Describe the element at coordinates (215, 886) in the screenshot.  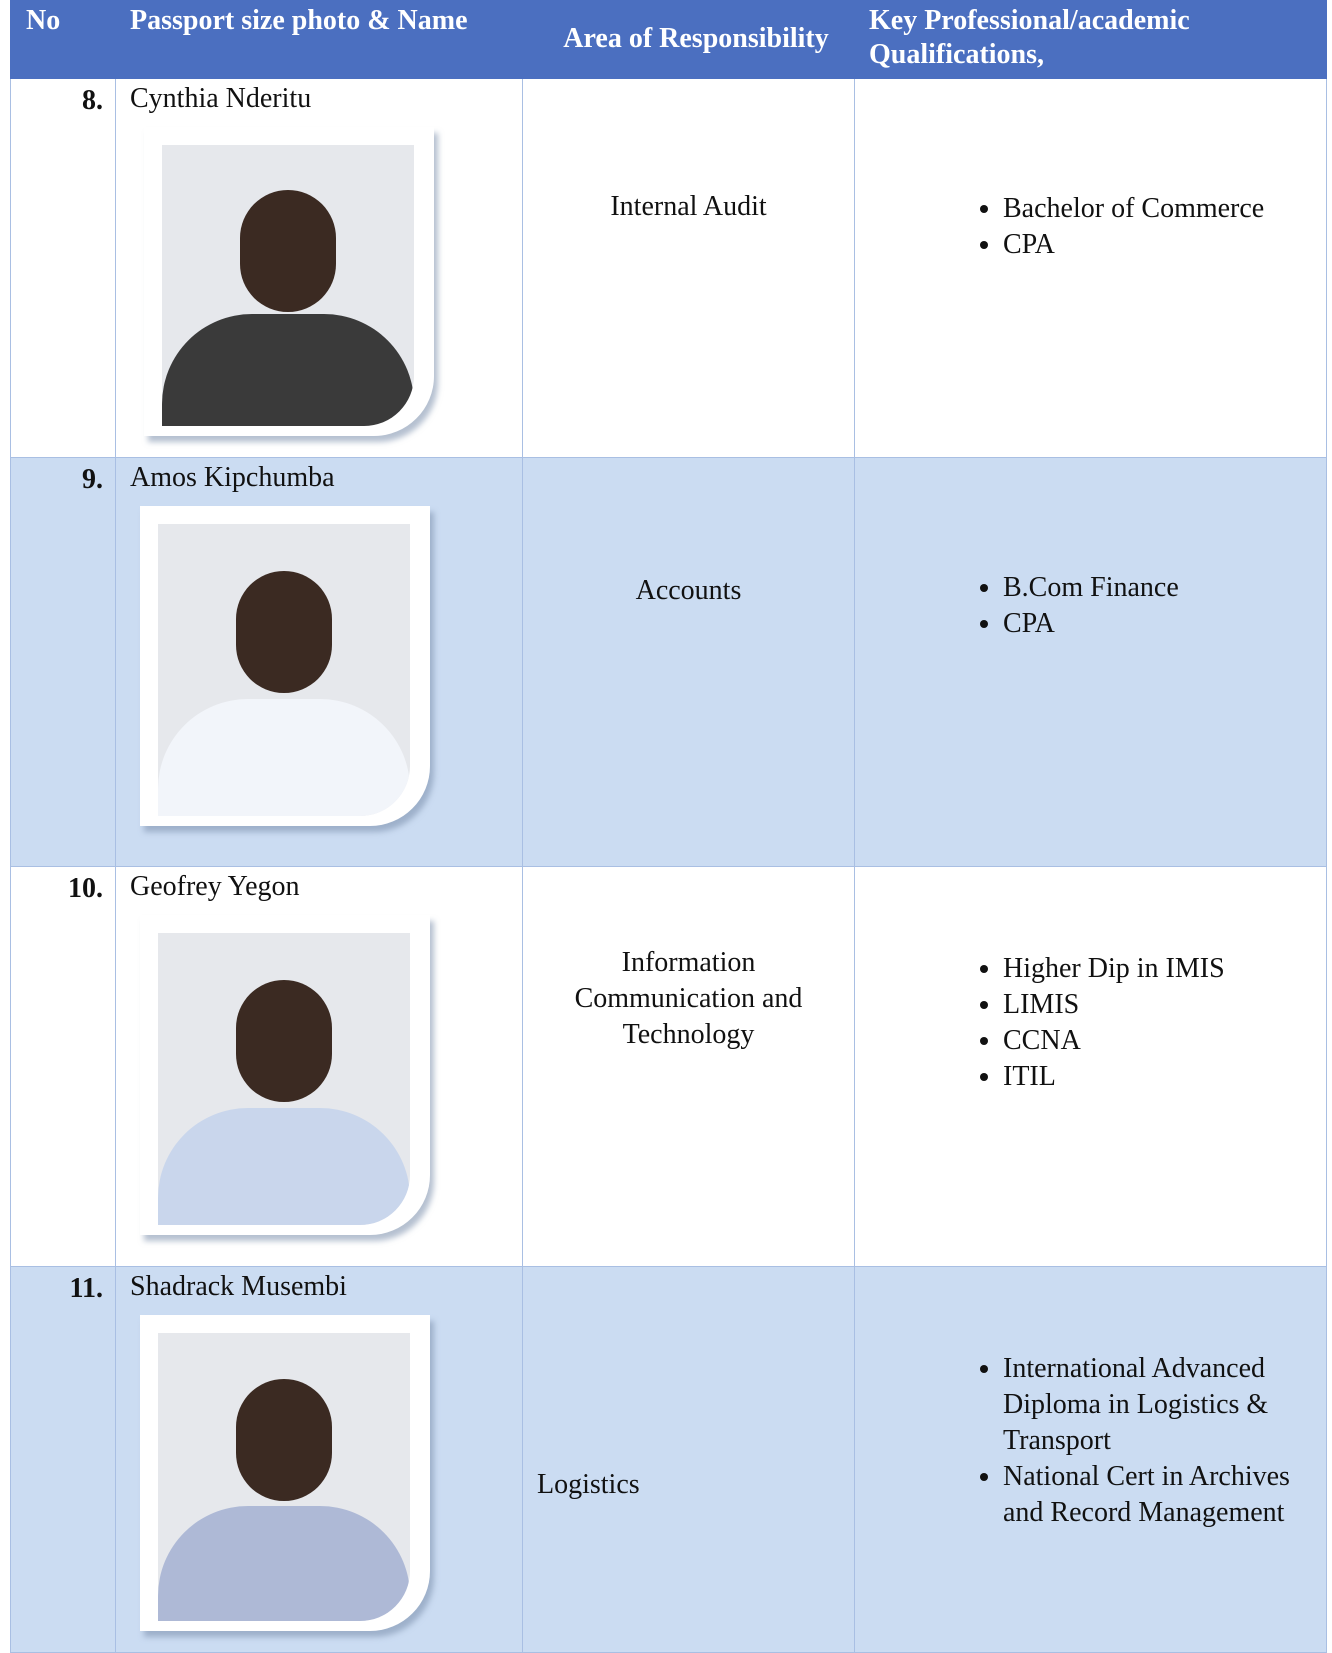
I see `person-name: Geofrey Yegon` at that location.